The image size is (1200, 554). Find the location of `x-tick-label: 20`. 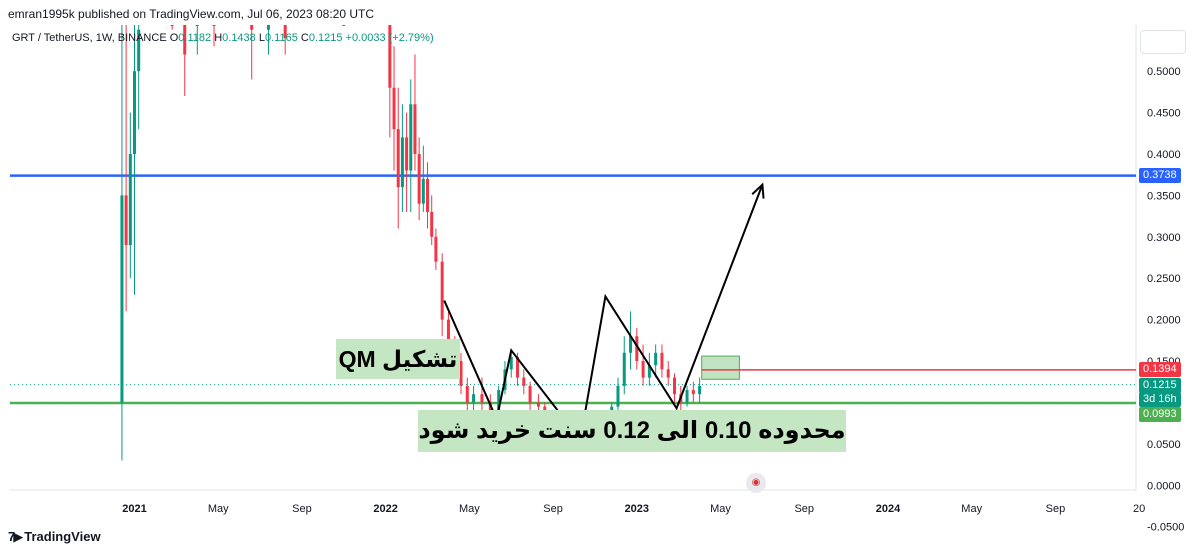

x-tick-label: 20 is located at coordinates (1139, 509).